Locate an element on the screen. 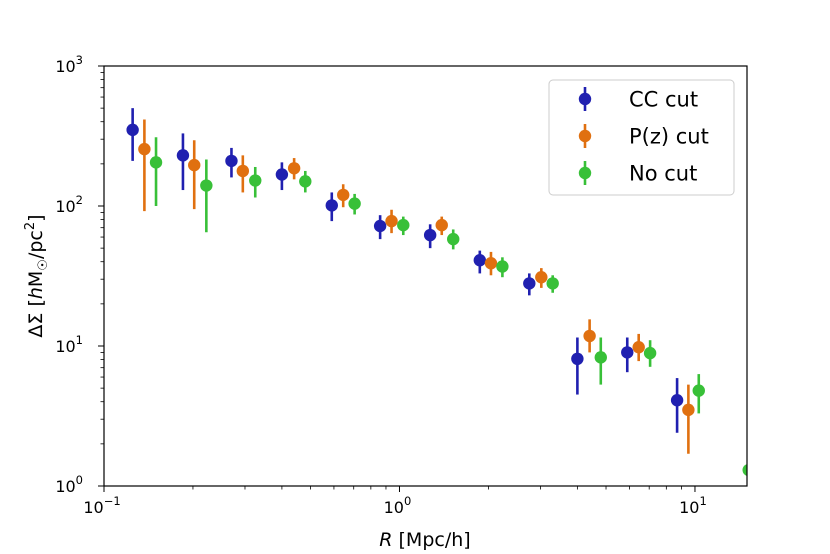  legend-entry-cc-cut: CC cut is located at coordinates (638, 99).